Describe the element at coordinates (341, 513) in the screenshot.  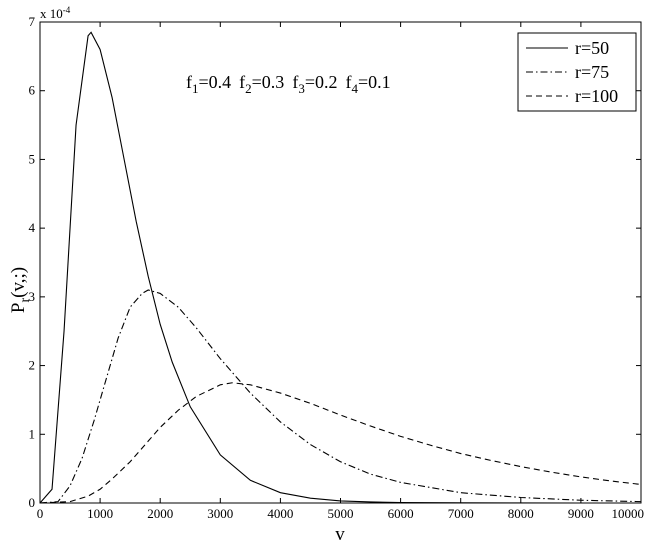
I see `x-tick-label: 5000` at that location.